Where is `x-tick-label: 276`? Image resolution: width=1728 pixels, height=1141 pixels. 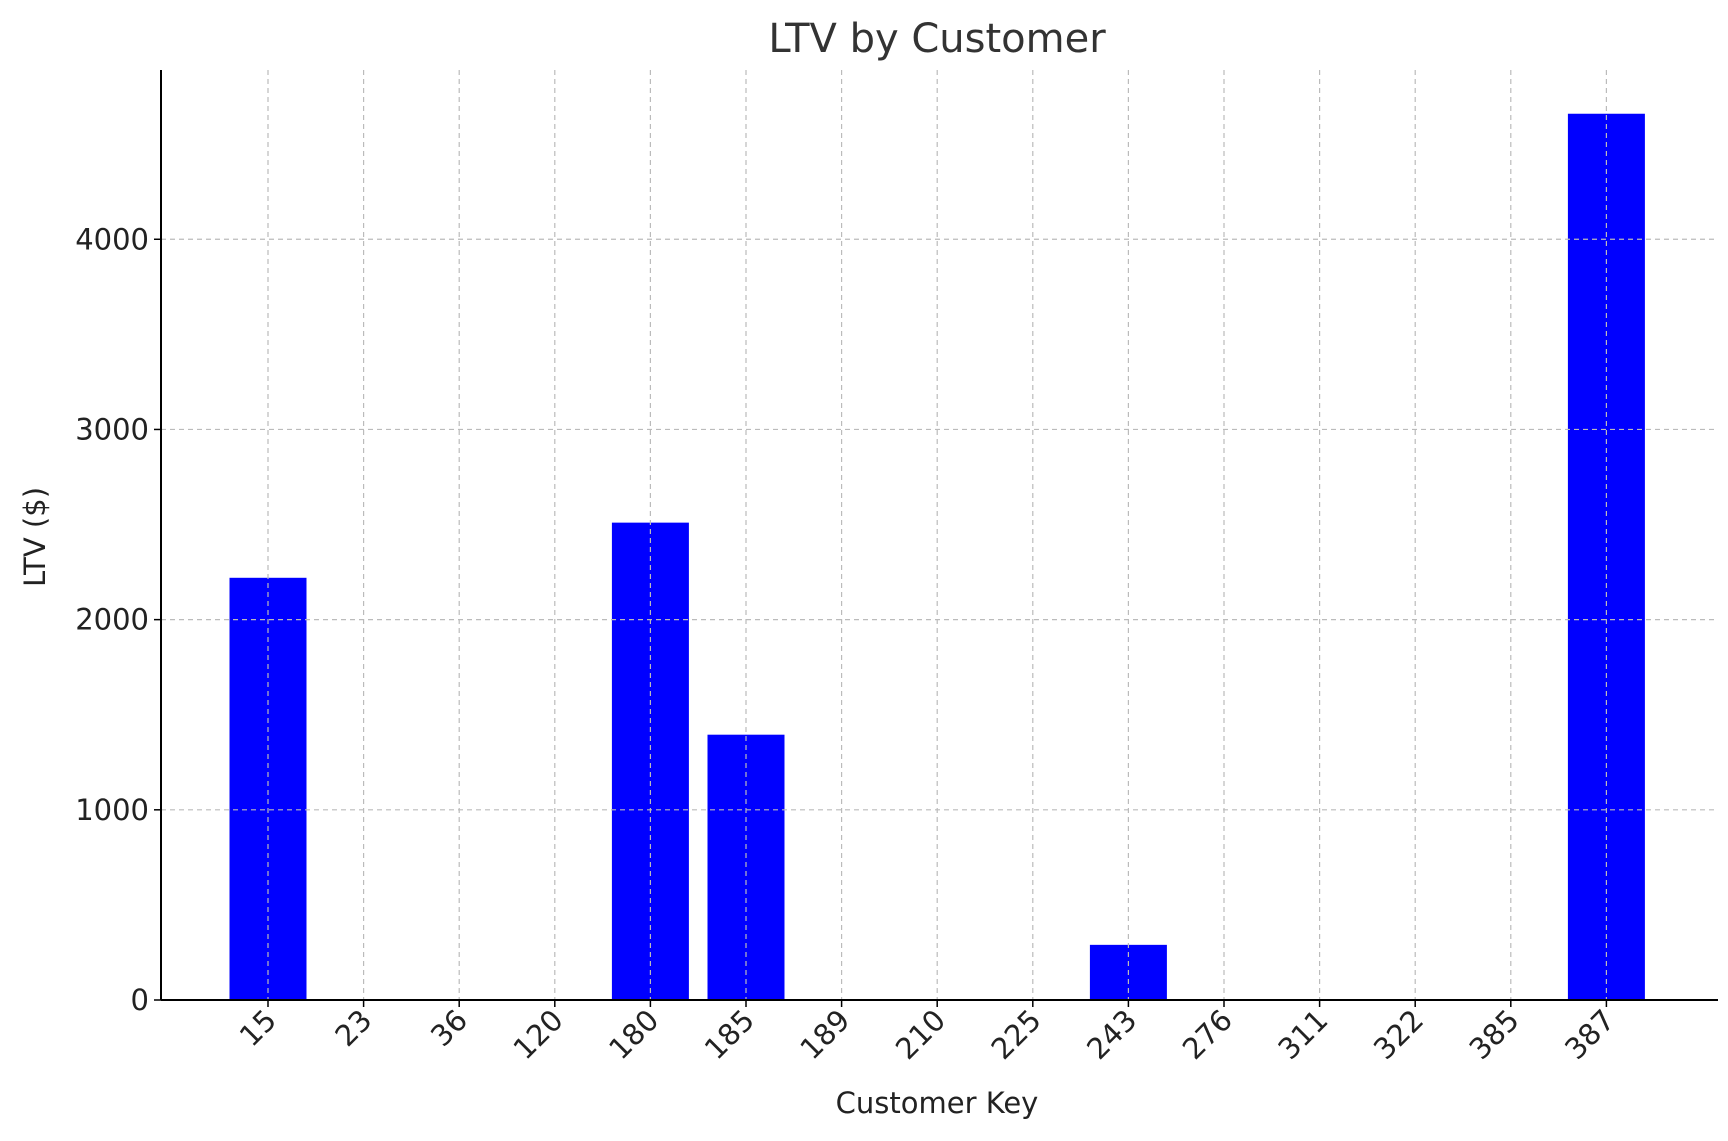 x-tick-label: 276 is located at coordinates (1207, 1034).